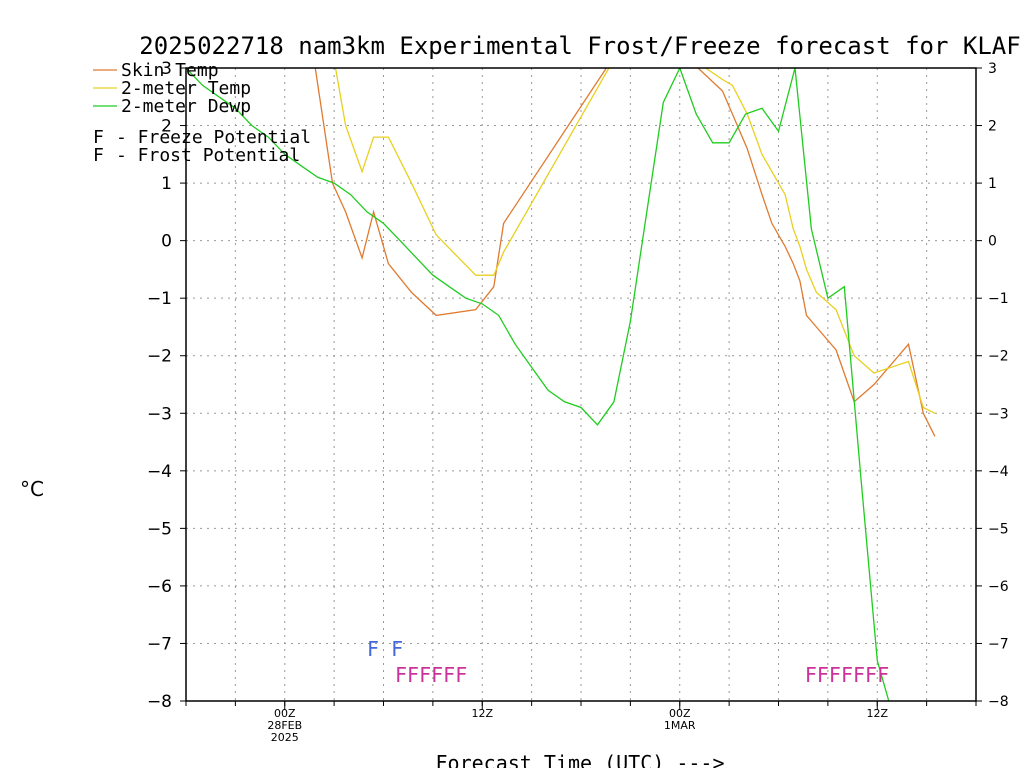 The height and width of the screenshot is (768, 1024). I want to click on y-tick-label-left: −7, so click(159, 644).